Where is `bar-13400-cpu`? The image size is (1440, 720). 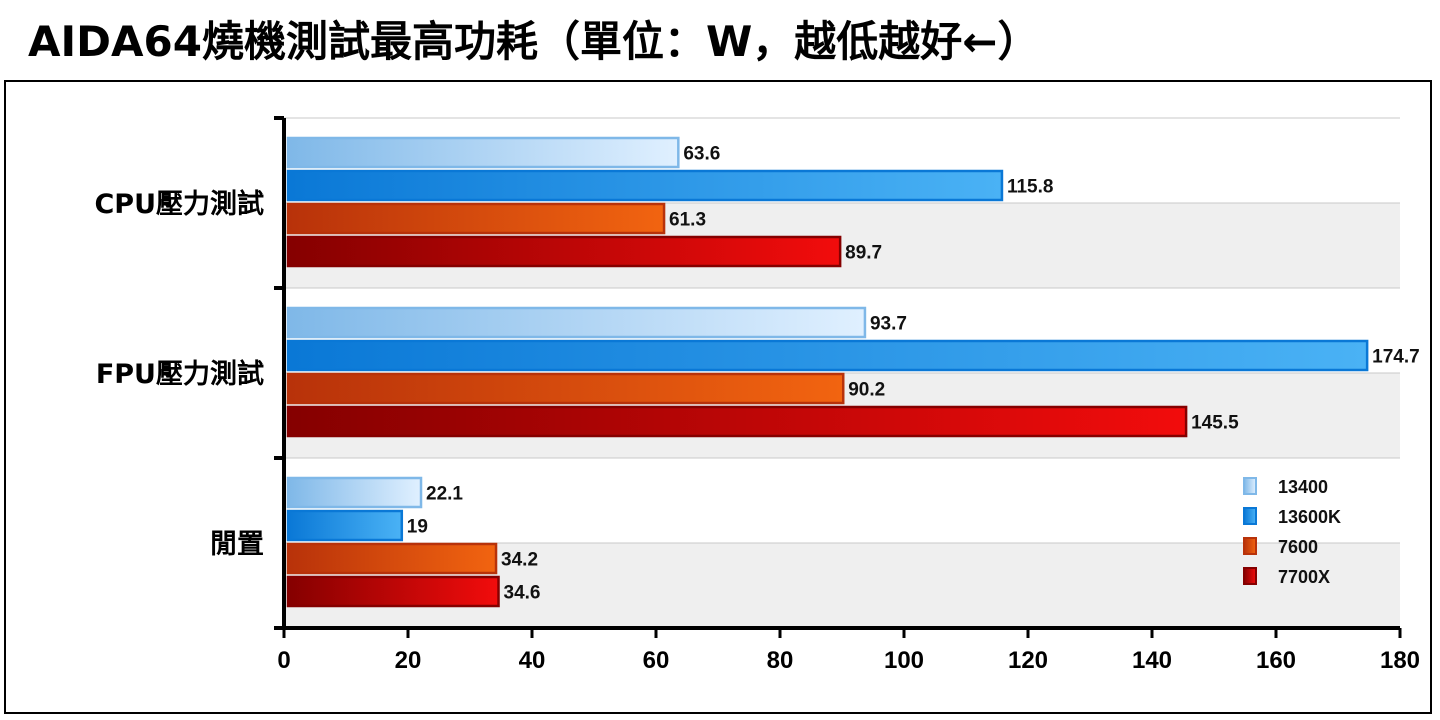 bar-13400-cpu is located at coordinates (483, 152).